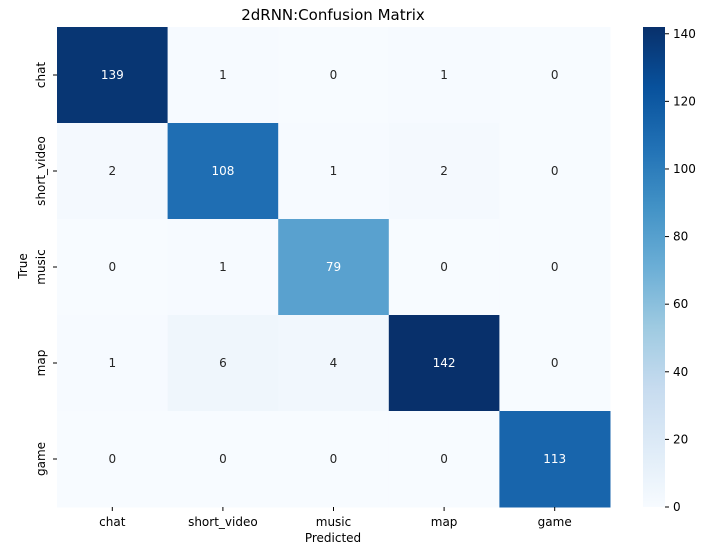 The height and width of the screenshot is (554, 719). Describe the element at coordinates (684, 169) in the screenshot. I see `colorbar-tick-label: 100` at that location.